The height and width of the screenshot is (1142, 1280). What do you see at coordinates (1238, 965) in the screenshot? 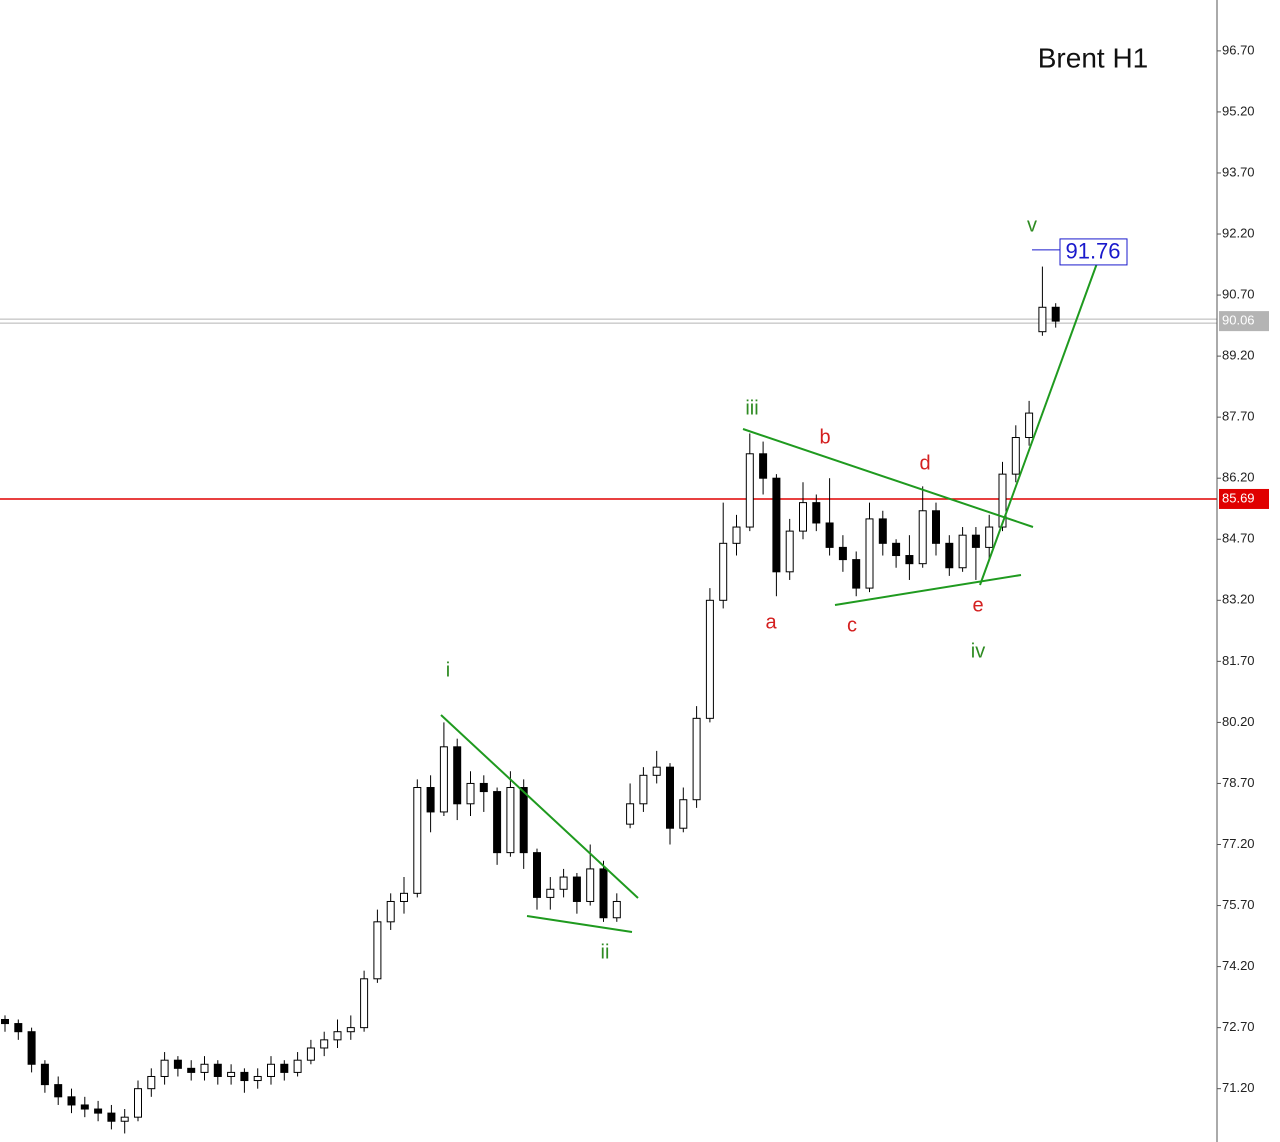
I see `y-tick-label: 74.20` at bounding box center [1238, 965].